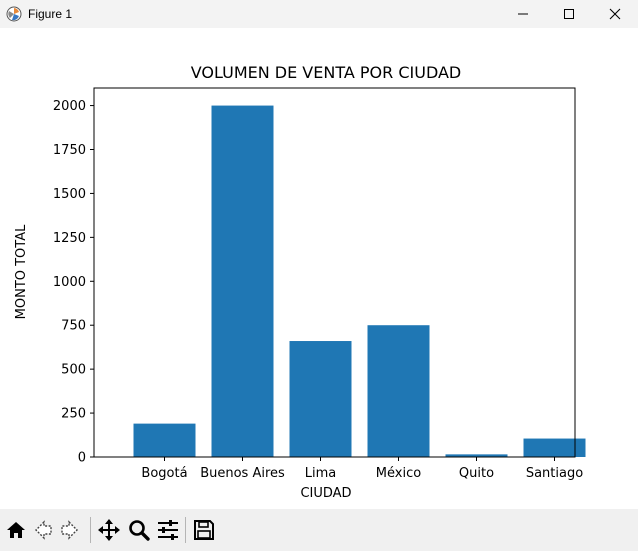  What do you see at coordinates (319, 530) in the screenshot?
I see `navigation-toolbar` at bounding box center [319, 530].